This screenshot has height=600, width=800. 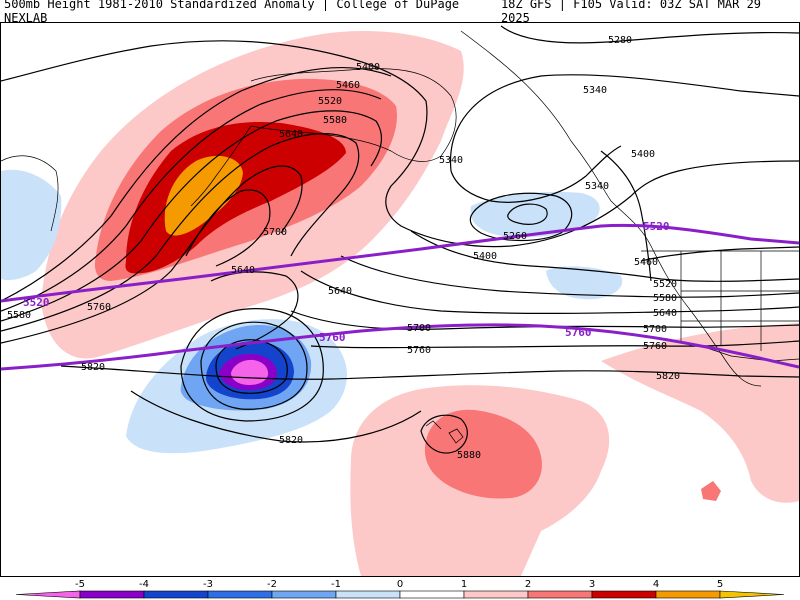 What do you see at coordinates (419, 350) in the screenshot?
I see `label-5760-center: 5760` at bounding box center [419, 350].